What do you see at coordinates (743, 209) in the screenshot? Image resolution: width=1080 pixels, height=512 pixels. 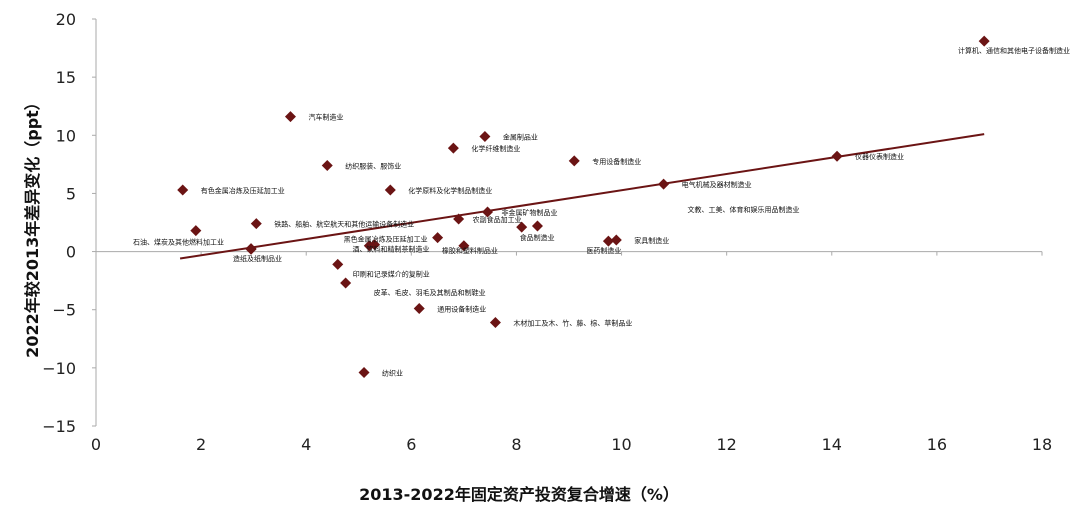 I see `point-label: 文教、工美、体育和娱乐用品制造业` at bounding box center [743, 209].